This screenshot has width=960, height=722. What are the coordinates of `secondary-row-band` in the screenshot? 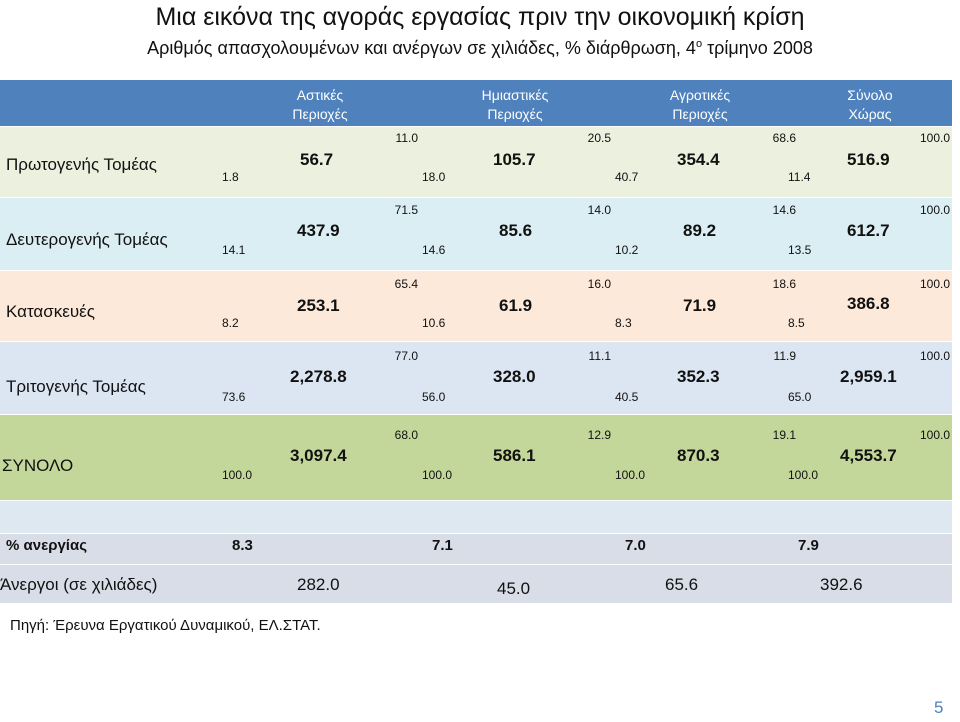 It's located at (476, 234).